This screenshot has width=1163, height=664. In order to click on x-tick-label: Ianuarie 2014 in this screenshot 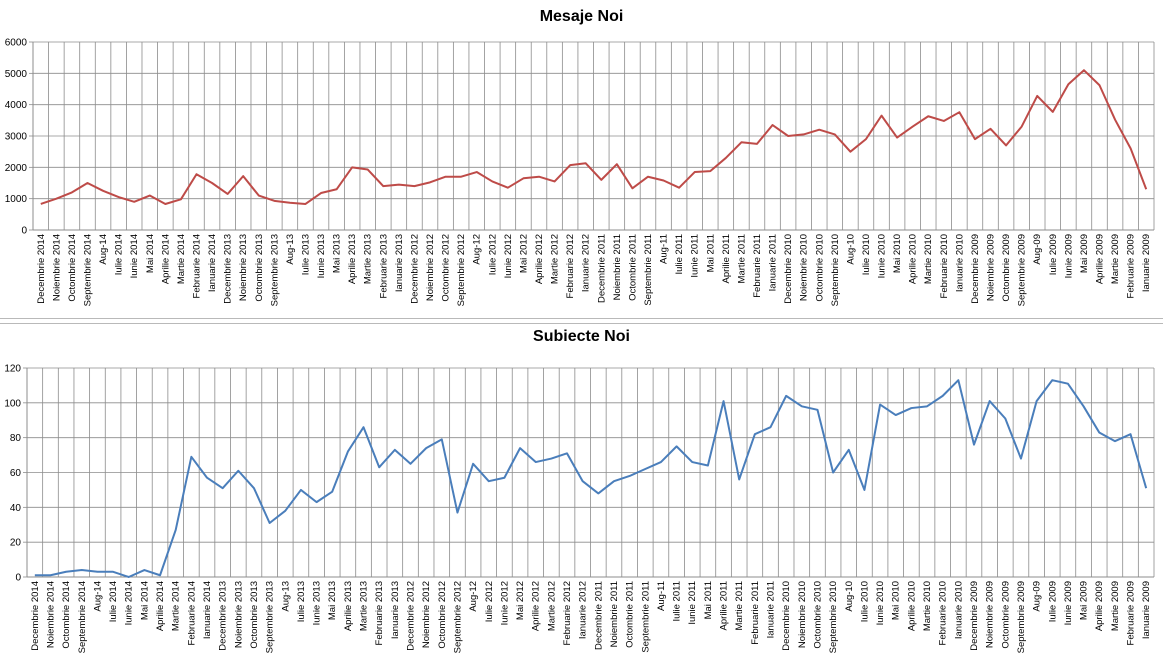, I will do `click(207, 610)`.